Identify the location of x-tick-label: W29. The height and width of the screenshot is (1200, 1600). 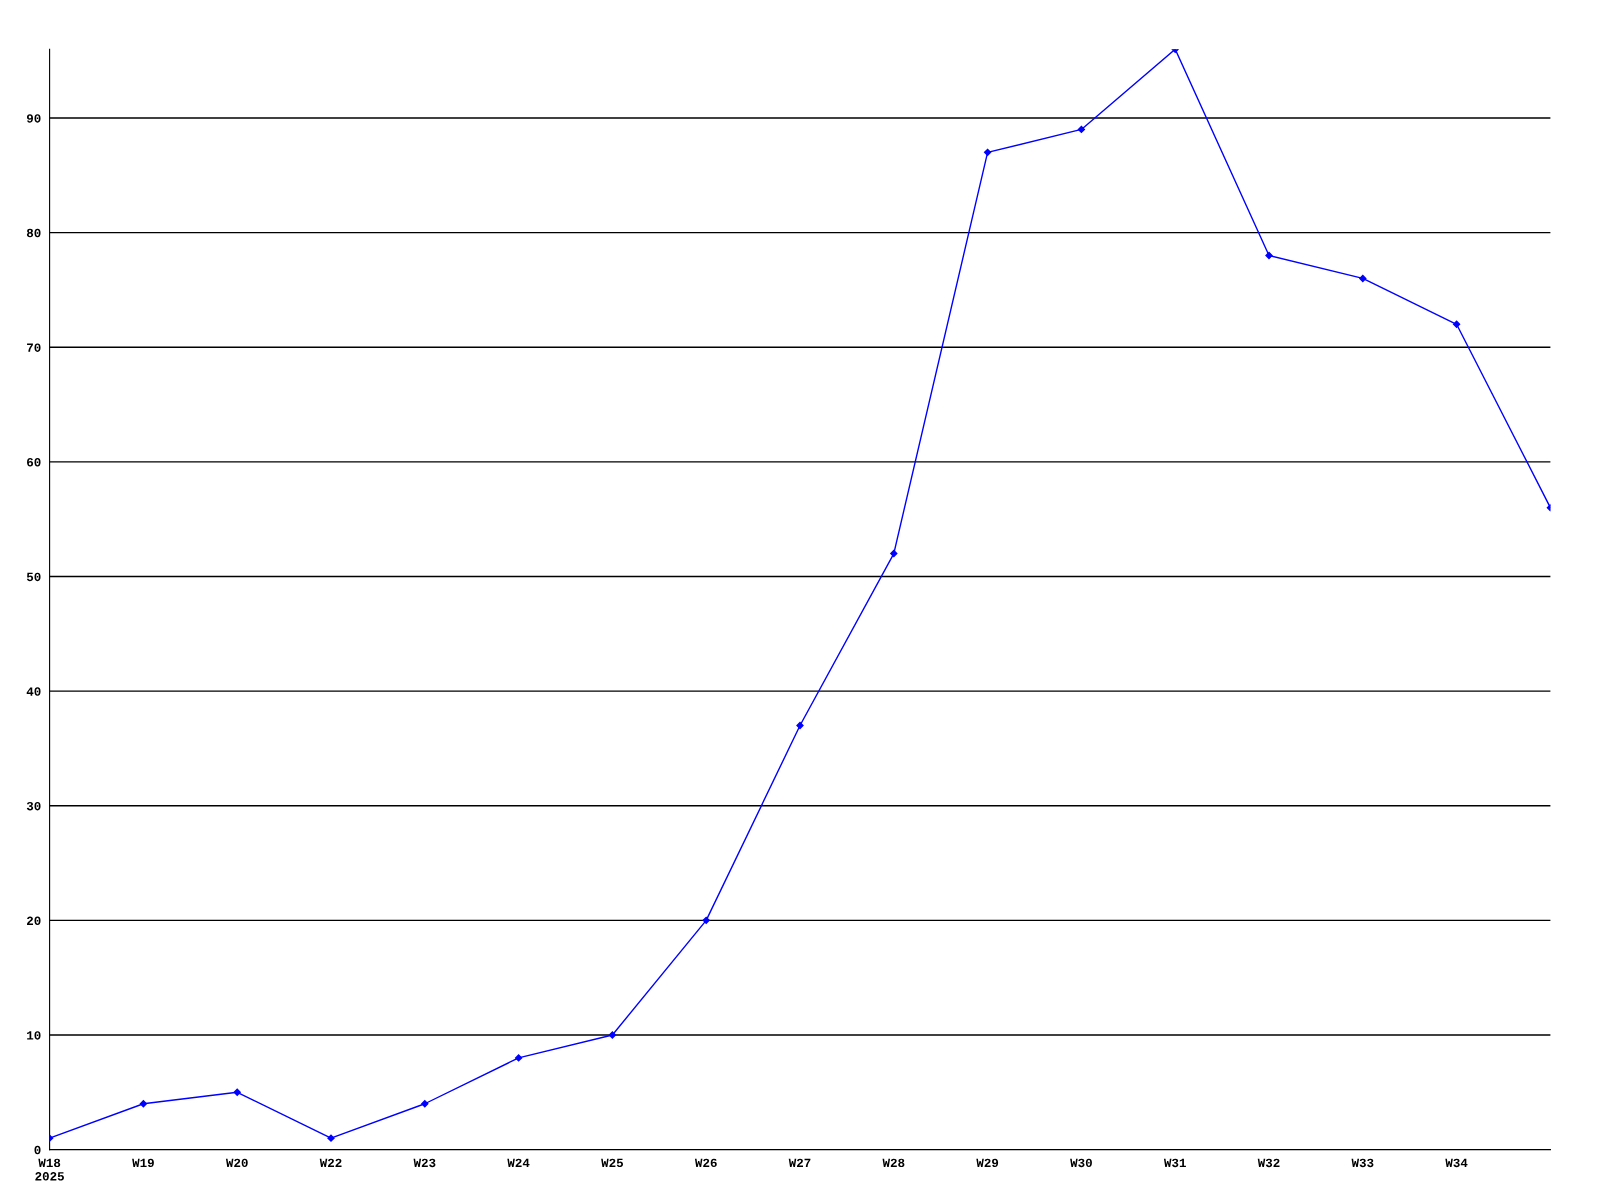
(987, 1163).